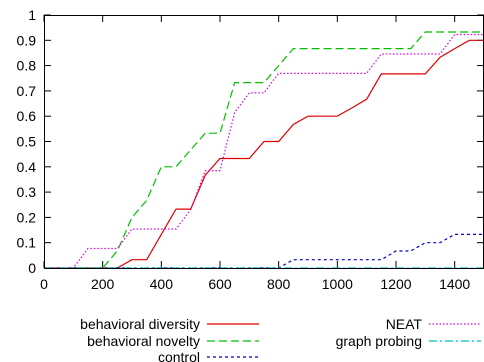 The height and width of the screenshot is (362, 484). I want to click on y-tick-label: 0.2, so click(27, 217).